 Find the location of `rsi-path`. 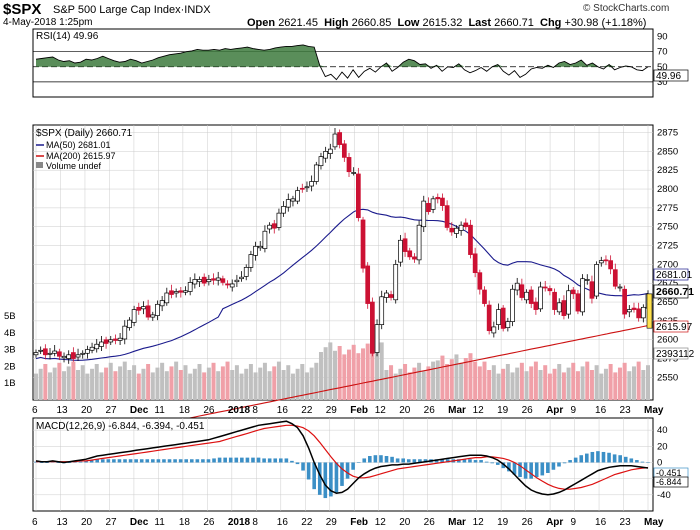

rsi-path is located at coordinates (342, 62).